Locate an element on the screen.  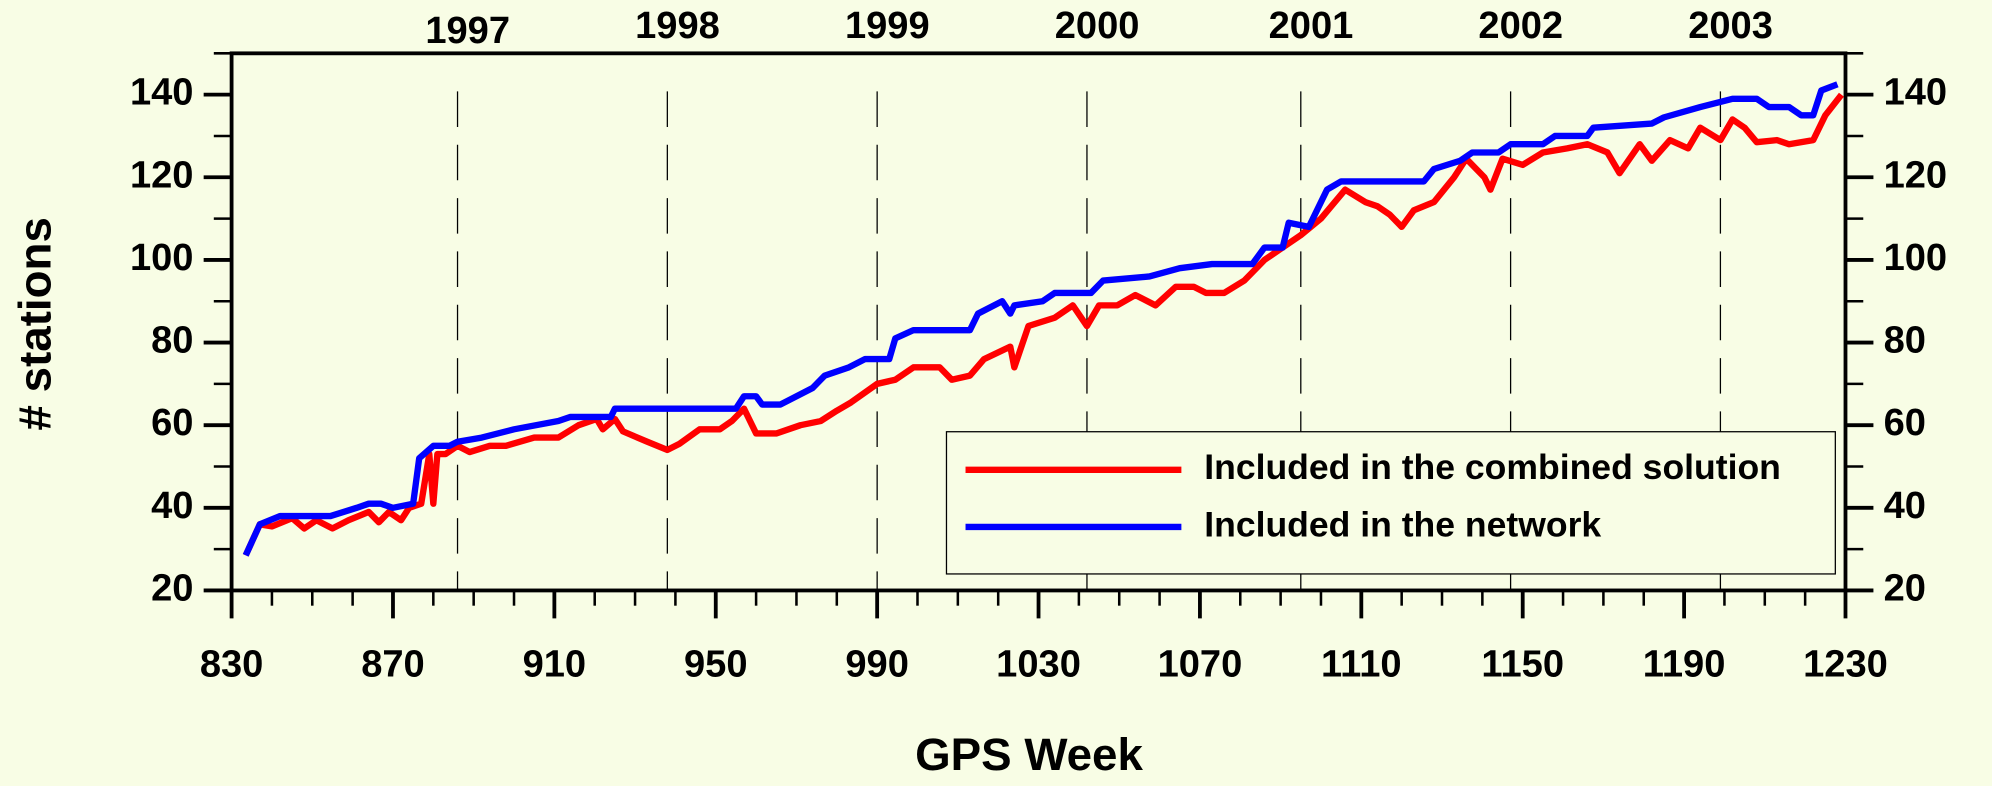
x-tick-label: 1070 is located at coordinates (1200, 665).